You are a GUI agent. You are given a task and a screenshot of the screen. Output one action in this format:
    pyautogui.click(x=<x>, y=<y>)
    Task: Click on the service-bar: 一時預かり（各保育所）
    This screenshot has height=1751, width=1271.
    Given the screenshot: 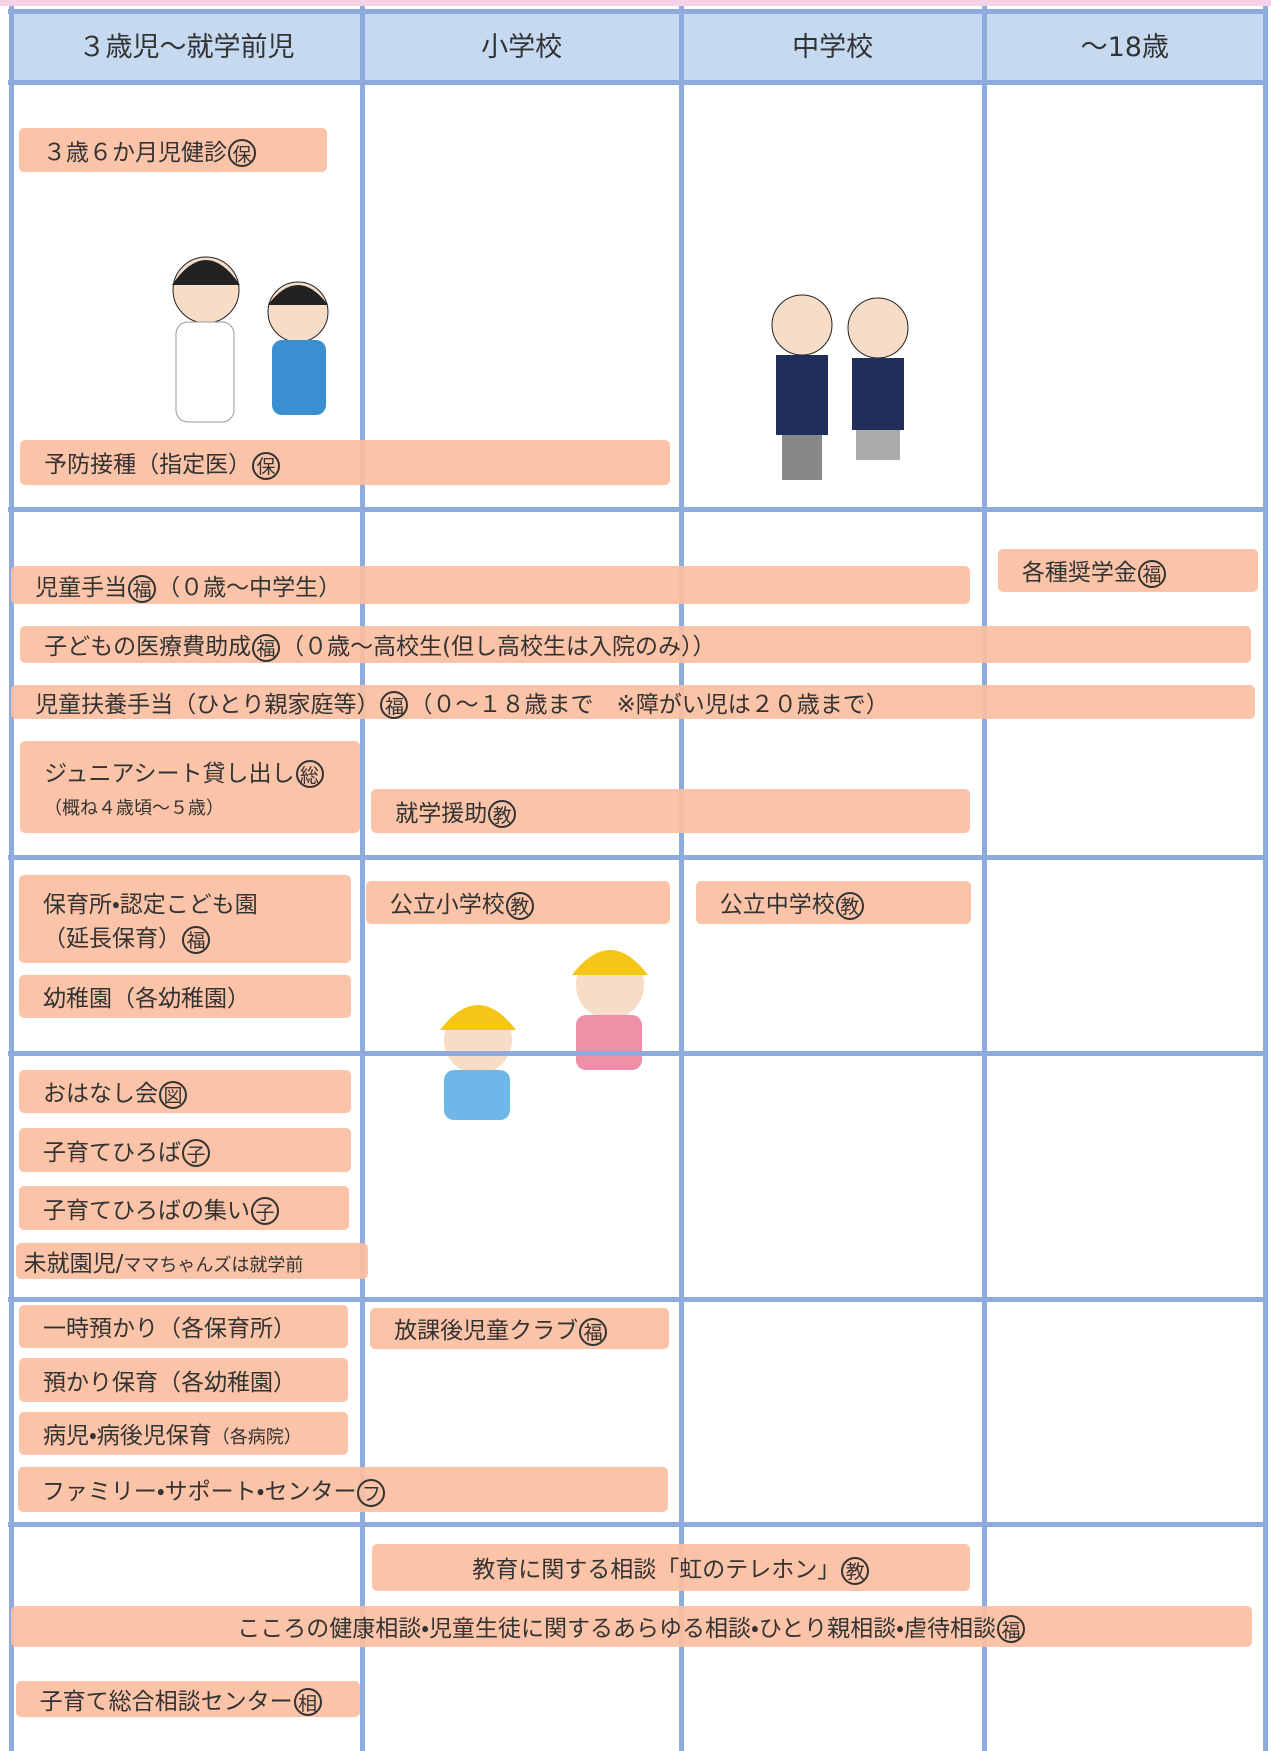 What is the action you would take?
    pyautogui.click(x=183, y=1326)
    